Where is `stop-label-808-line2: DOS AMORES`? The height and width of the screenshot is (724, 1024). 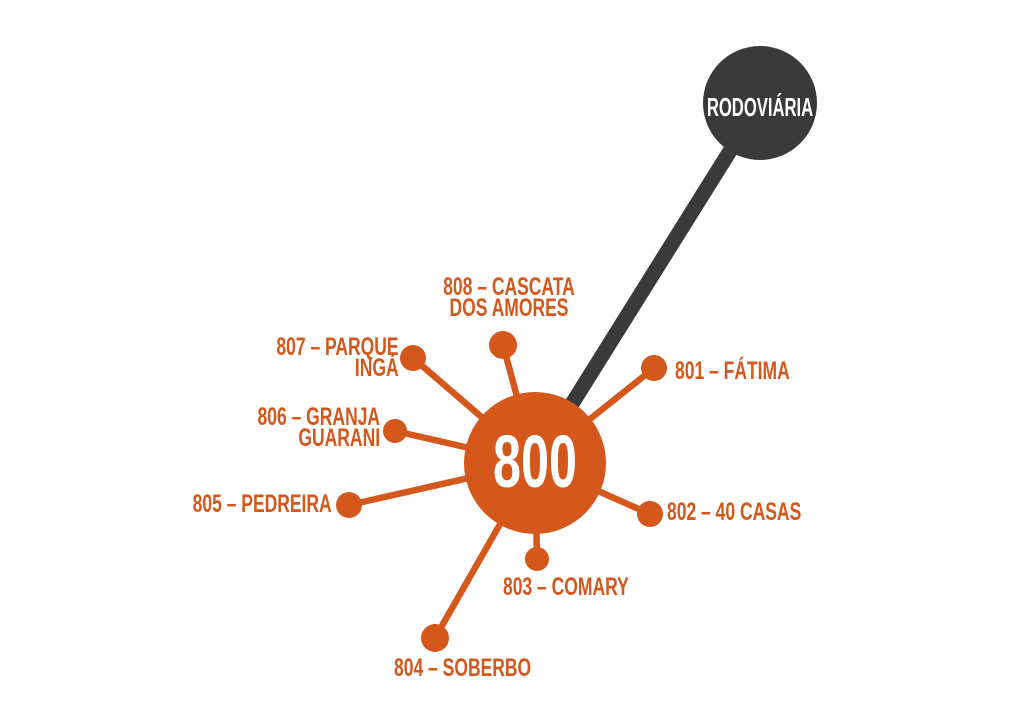 stop-label-808-line2: DOS AMORES is located at coordinates (509, 308).